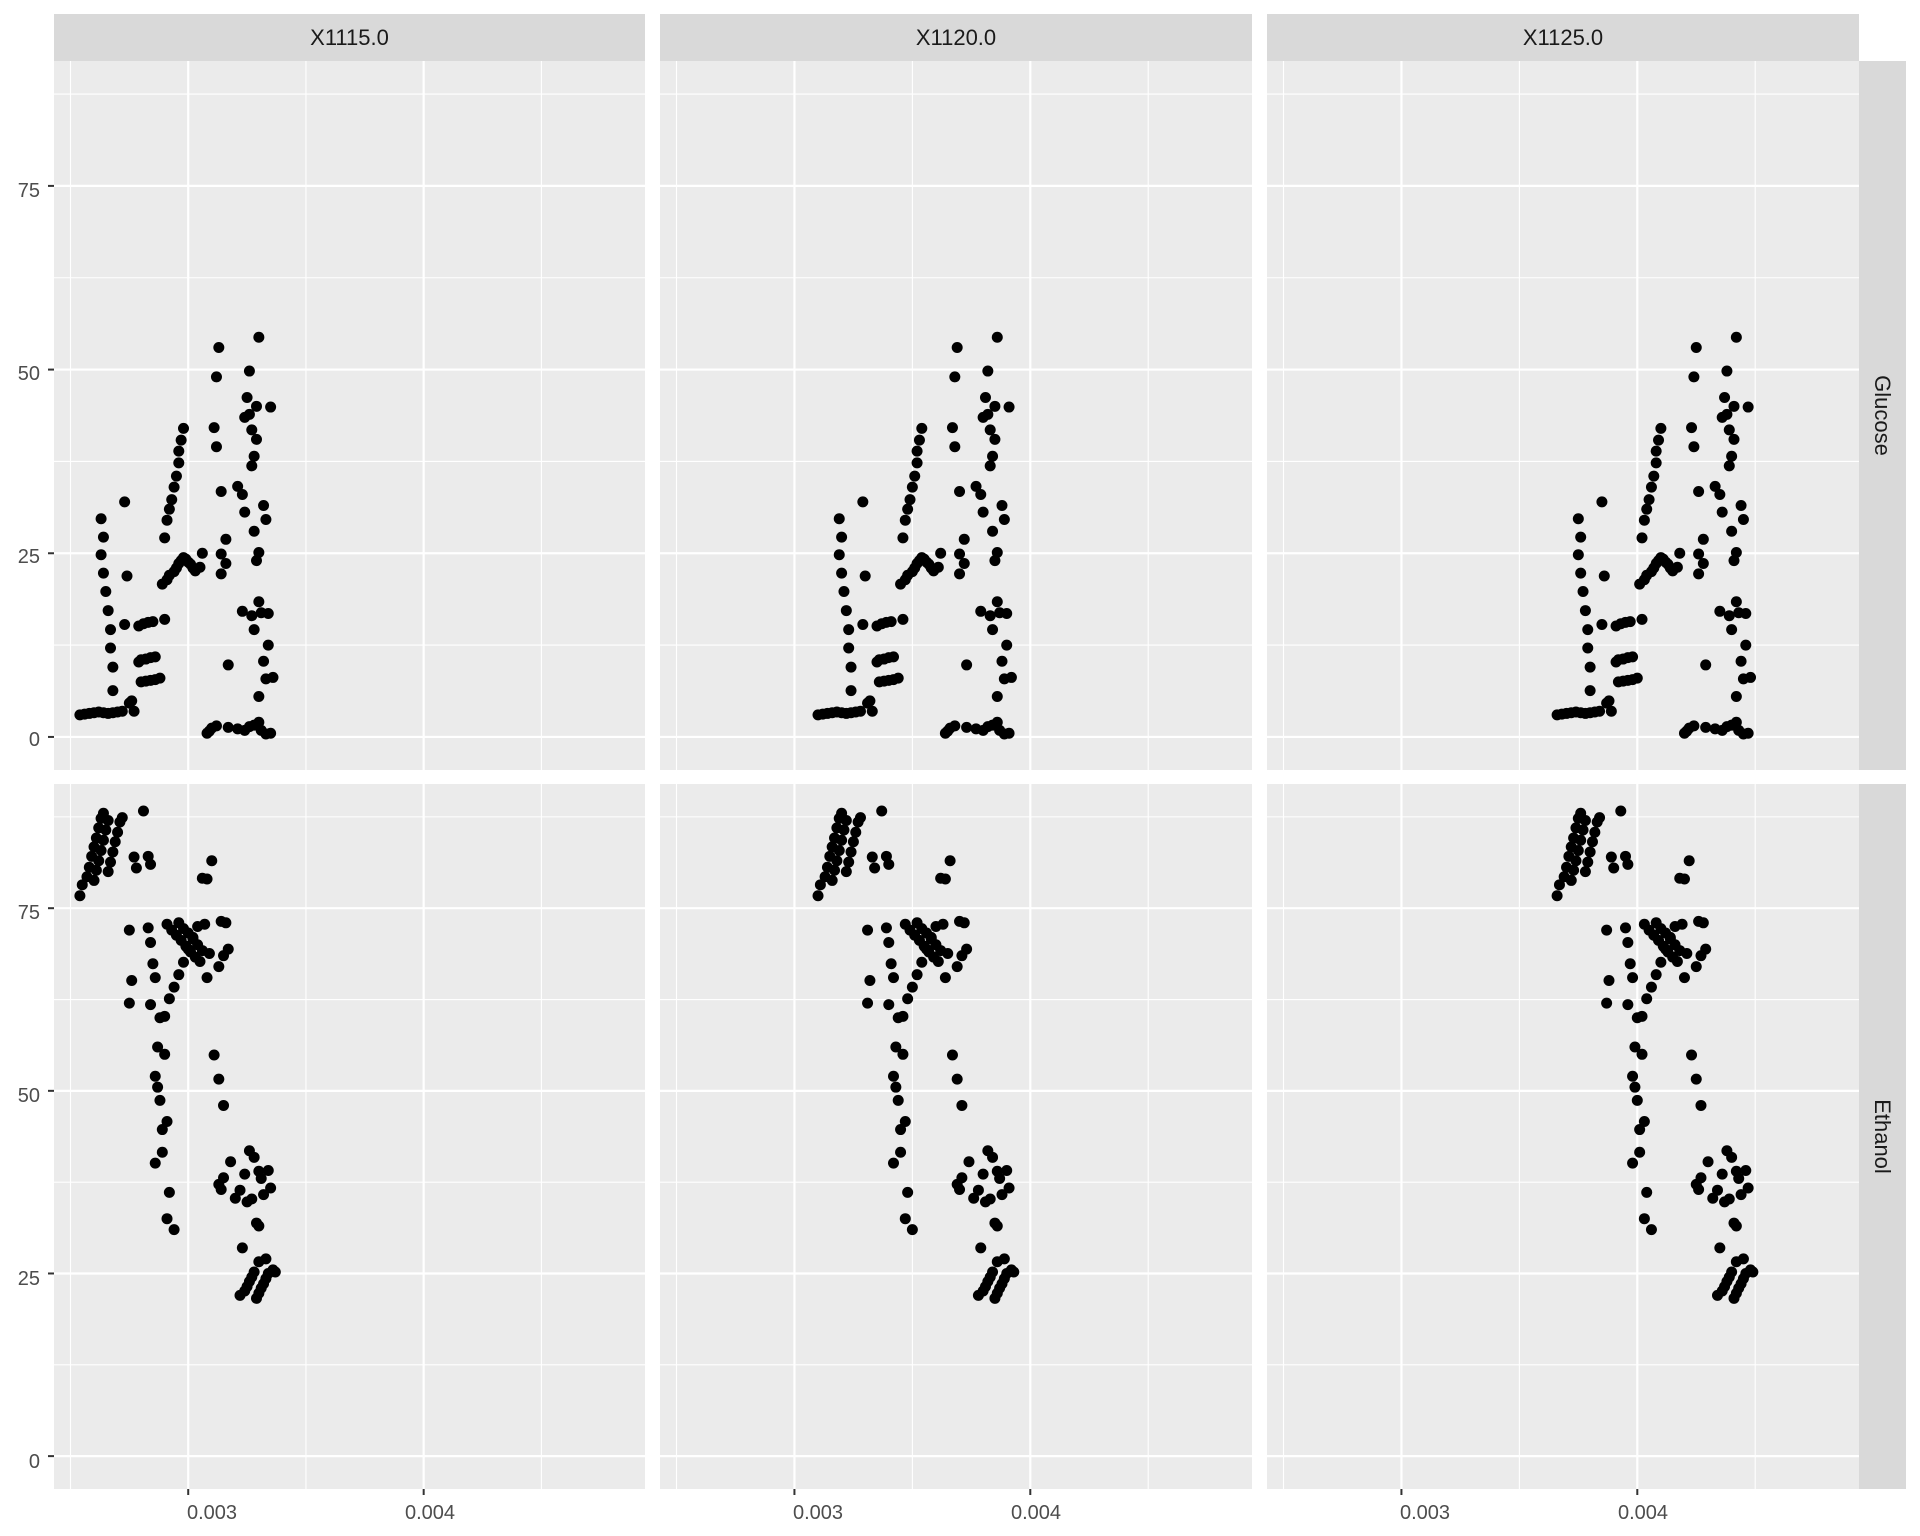 This screenshot has width=1920, height=1536. I want to click on y-tick-label-row2-50: 50, so click(29, 1096).